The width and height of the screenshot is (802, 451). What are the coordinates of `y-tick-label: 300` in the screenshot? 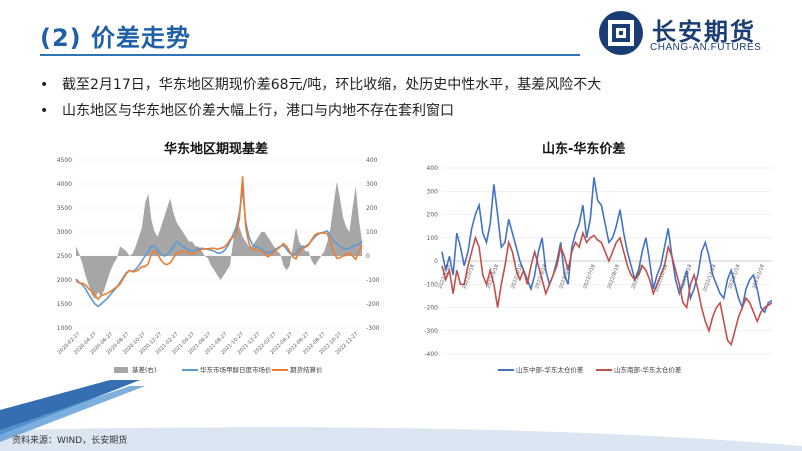 It's located at (433, 191).